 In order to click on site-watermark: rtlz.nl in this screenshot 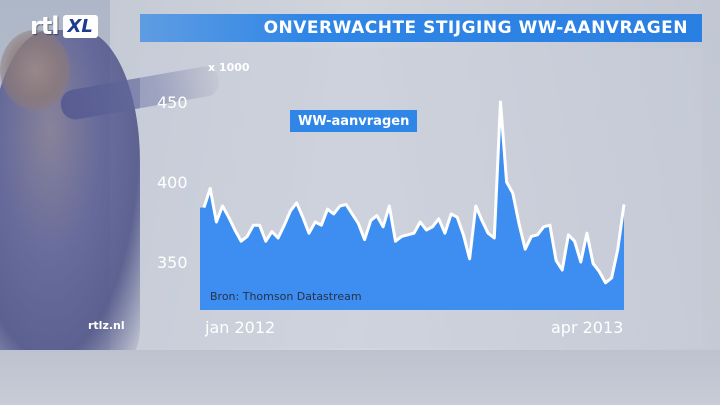, I will do `click(106, 325)`.